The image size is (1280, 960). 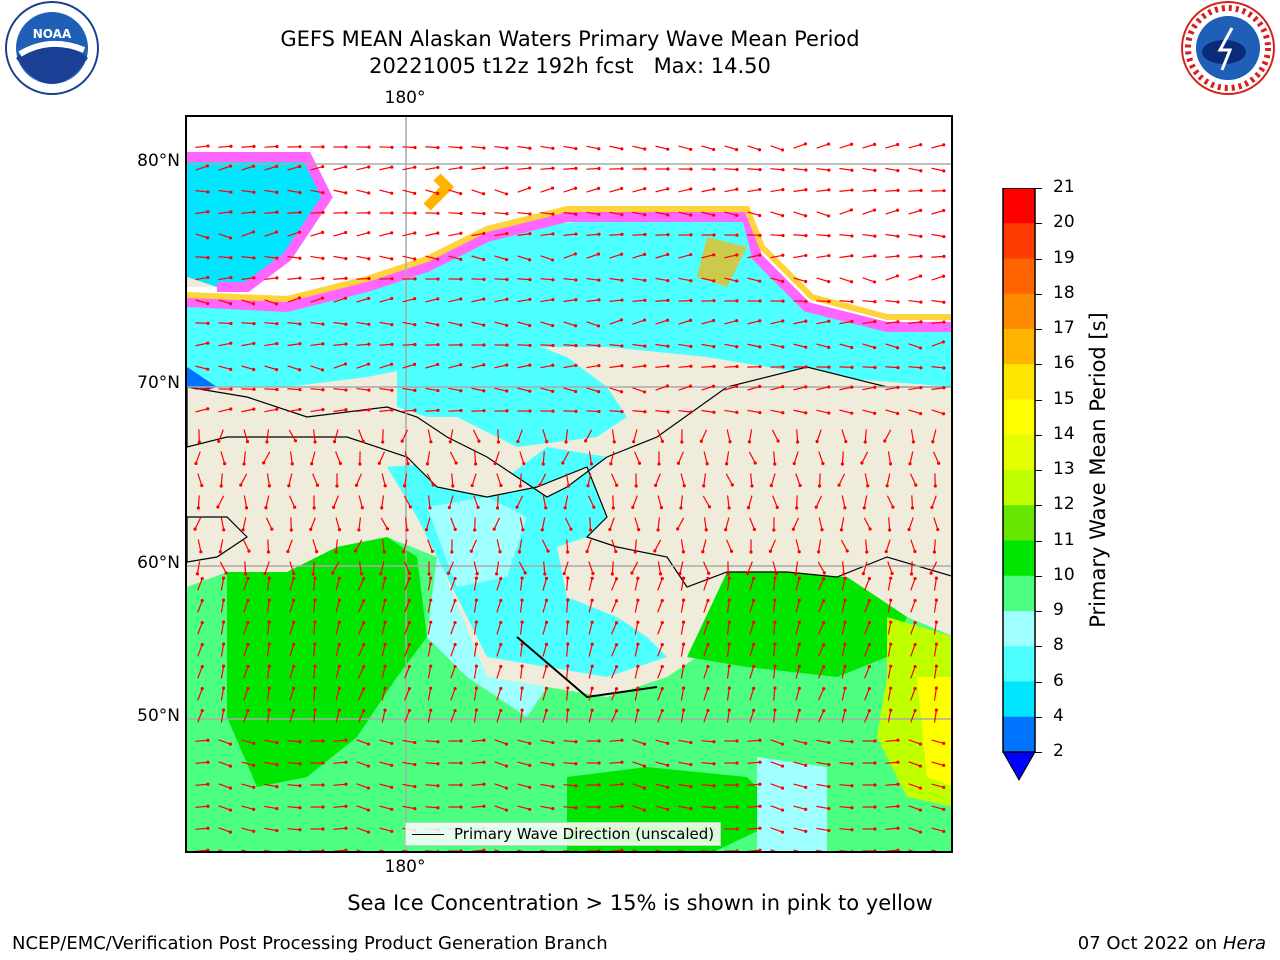 What do you see at coordinates (1064, 328) in the screenshot?
I see `colorbar-tick-label: 17` at bounding box center [1064, 328].